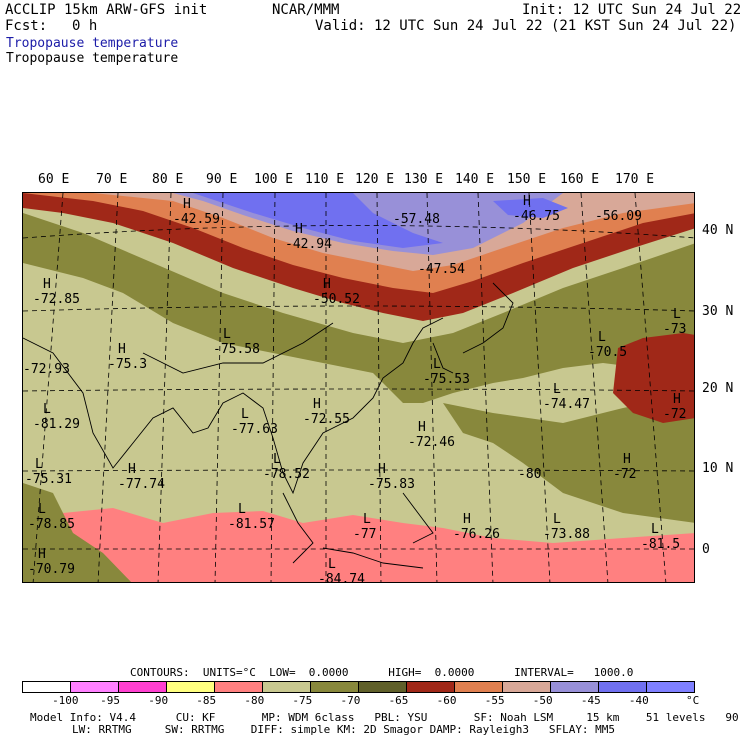  What do you see at coordinates (127, 364) in the screenshot?
I see `extremum-value-label: -75.3` at bounding box center [127, 364].